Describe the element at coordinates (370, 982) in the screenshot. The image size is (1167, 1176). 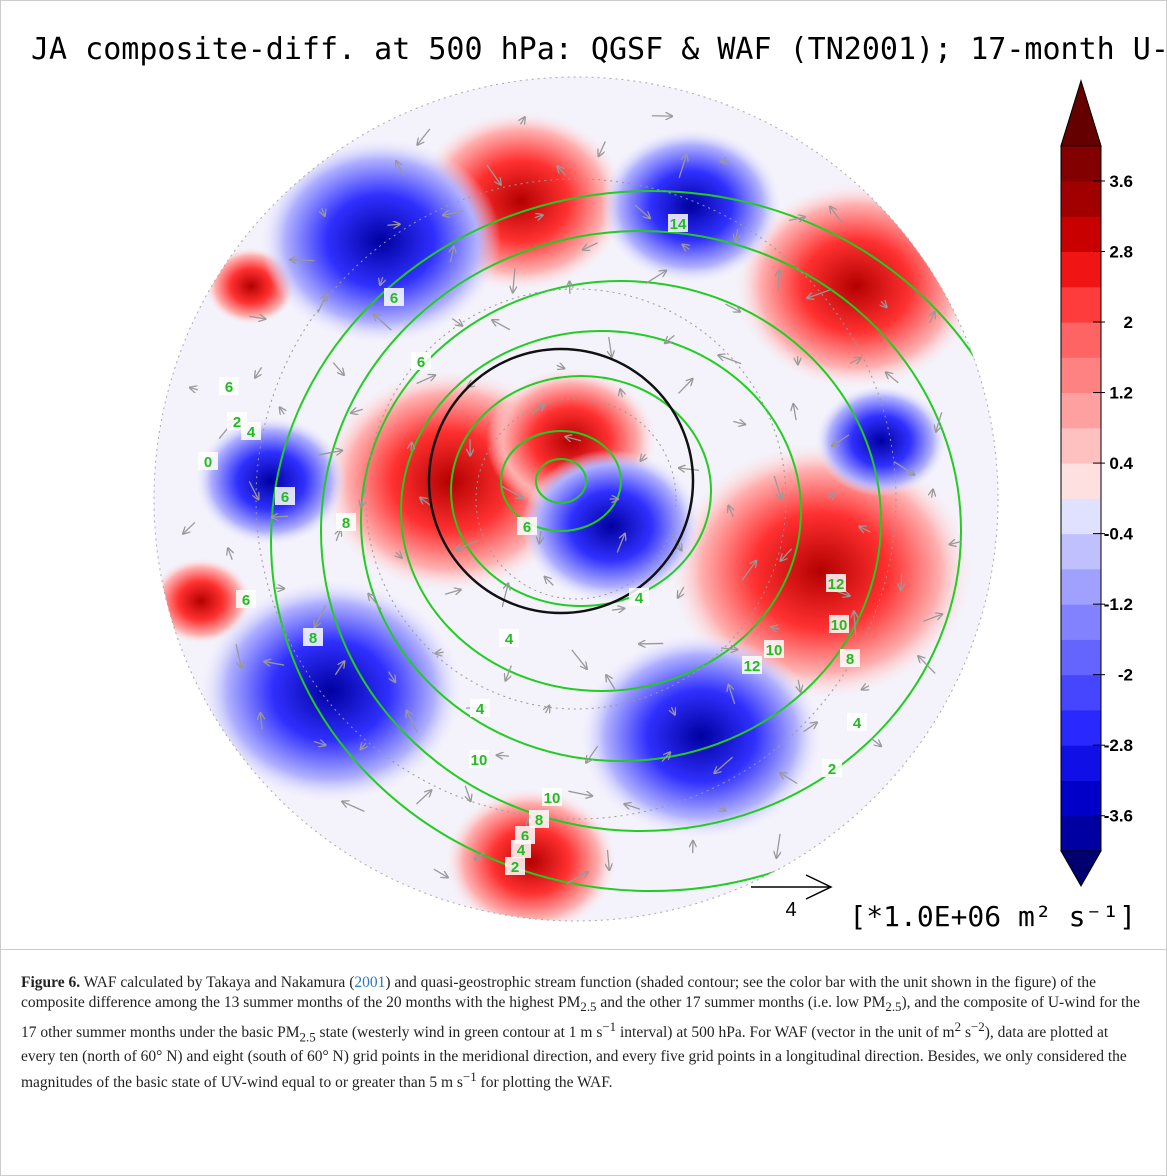
I see `caption-text: 2001` at that location.